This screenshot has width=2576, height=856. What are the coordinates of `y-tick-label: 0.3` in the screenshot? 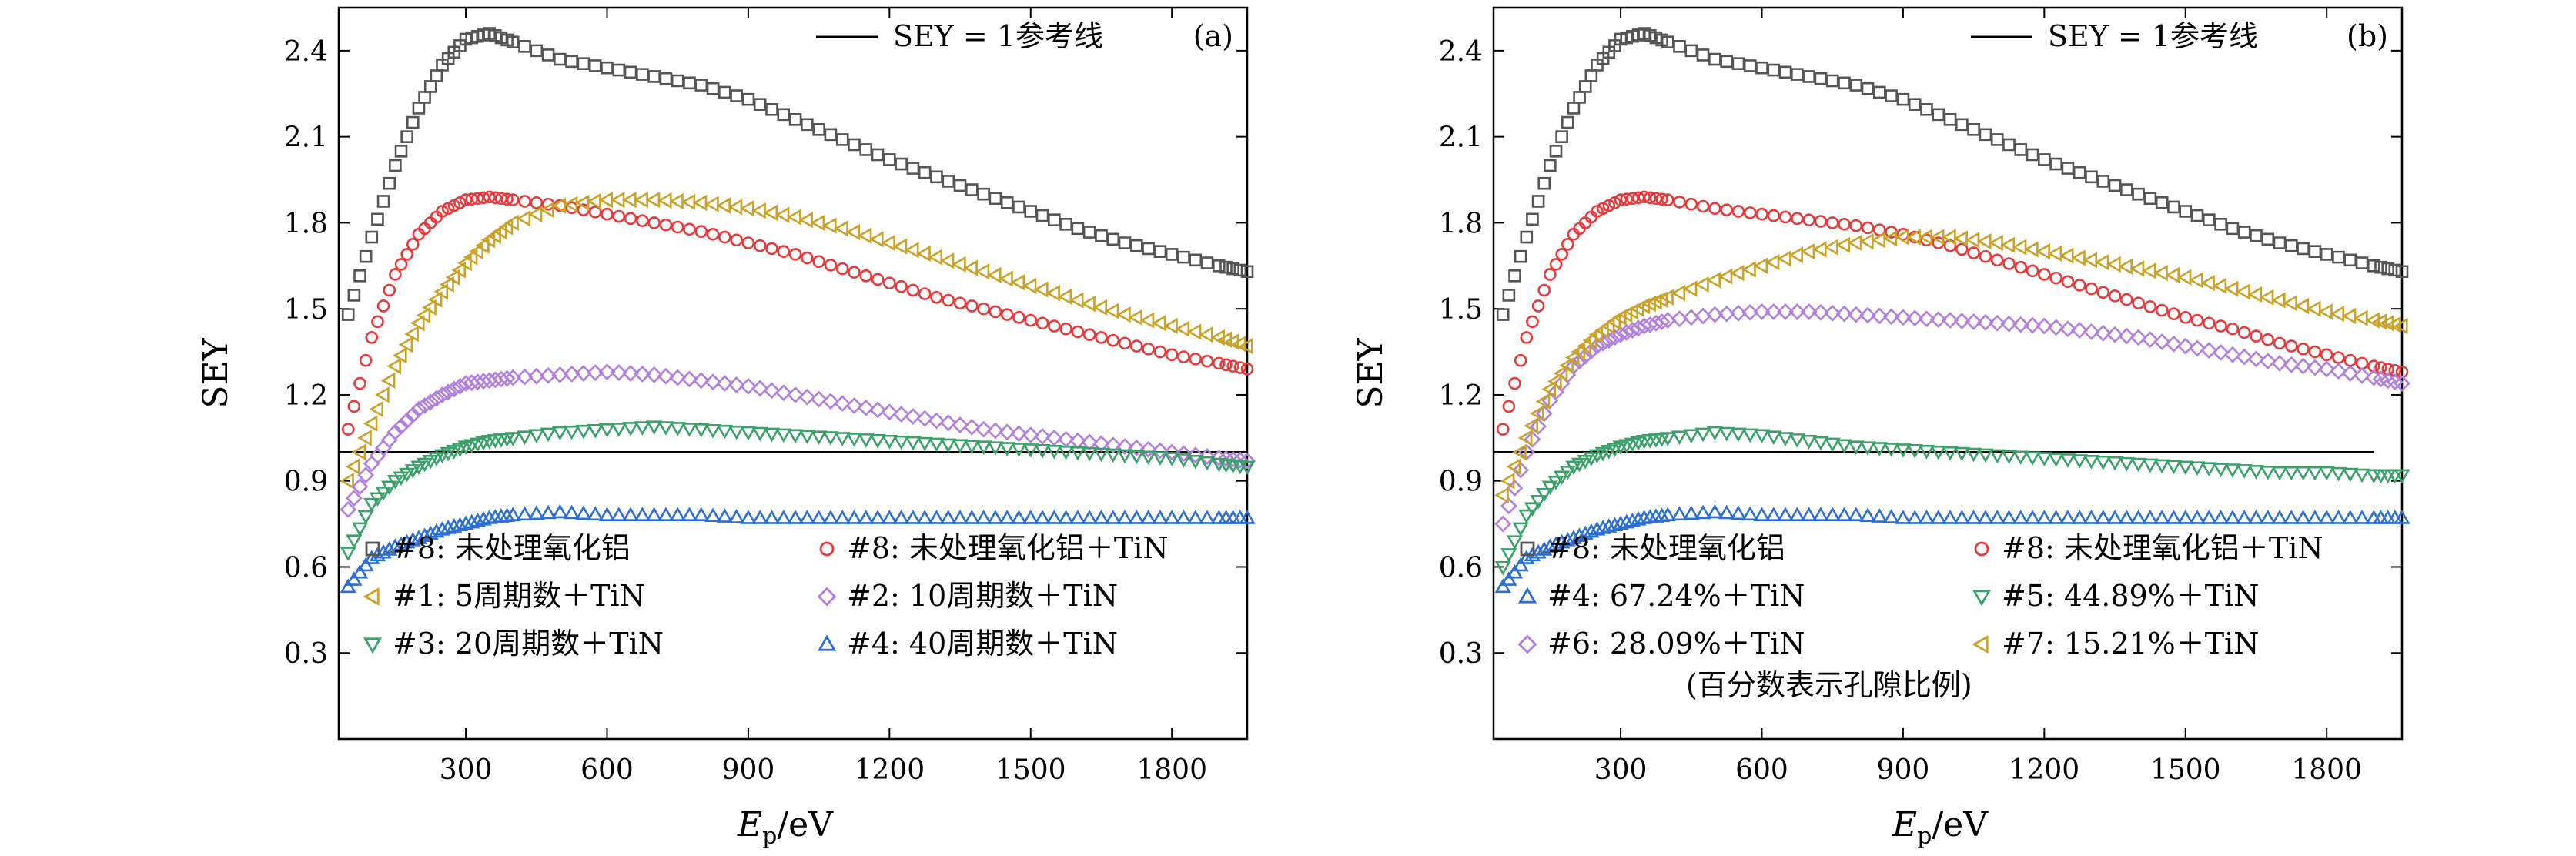 It's located at (1461, 654).